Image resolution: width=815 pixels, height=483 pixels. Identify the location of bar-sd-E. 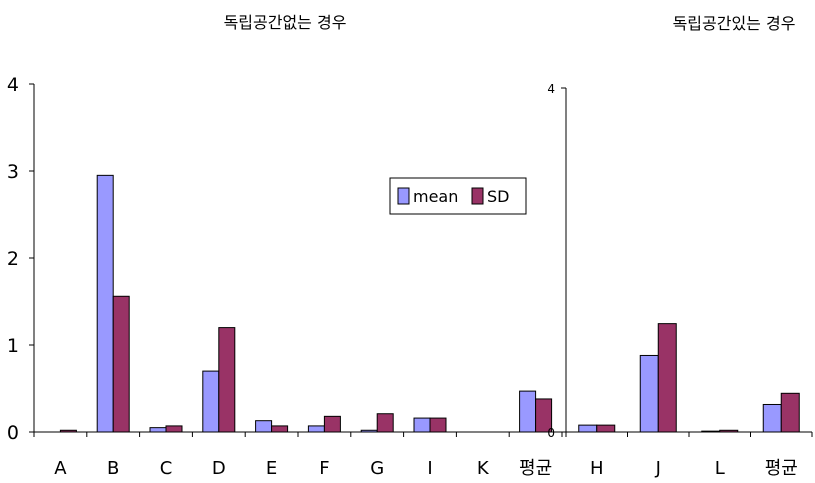
(280, 429).